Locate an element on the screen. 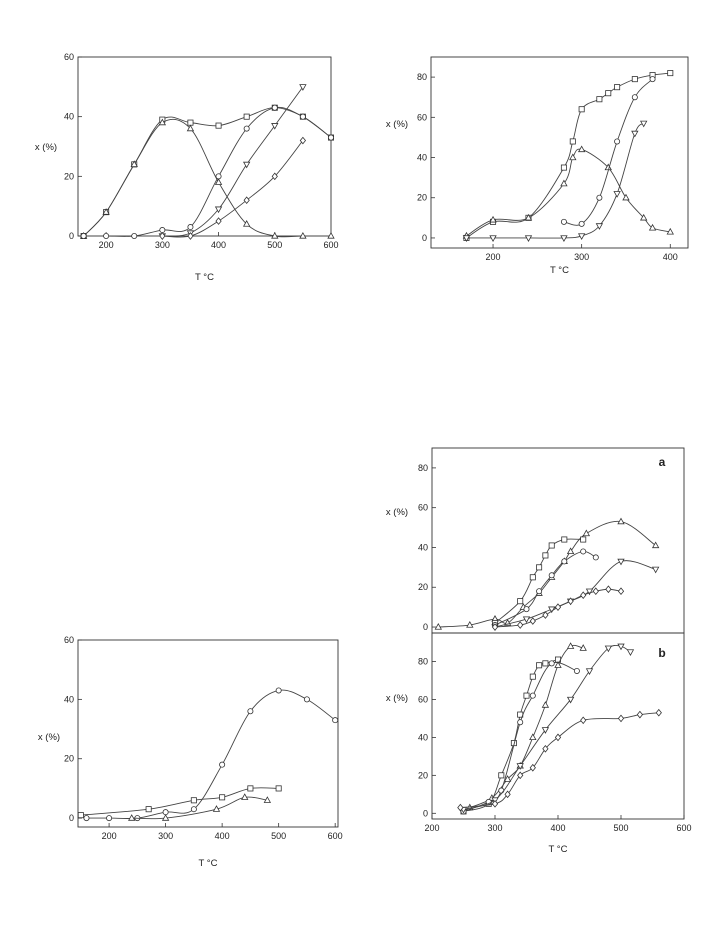 Image resolution: width=724 pixels, height=951 pixels. y-axis-label: x (%) is located at coordinates (397, 698).